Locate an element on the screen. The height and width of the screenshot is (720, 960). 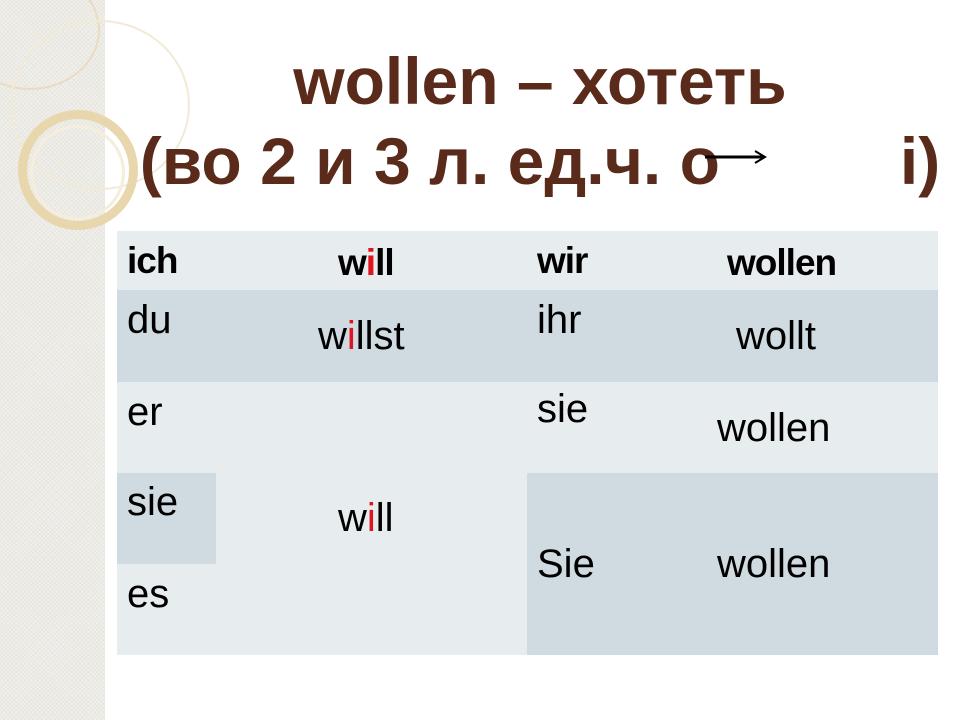
title-rule-text: (во 2 и 3 л. ед.ч. о is located at coordinates (429, 161).